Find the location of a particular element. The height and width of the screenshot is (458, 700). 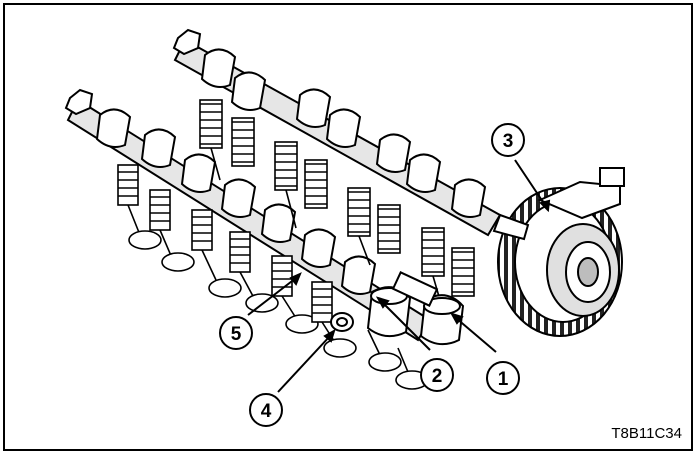

callout-5-label: 5 is located at coordinates (236, 334).